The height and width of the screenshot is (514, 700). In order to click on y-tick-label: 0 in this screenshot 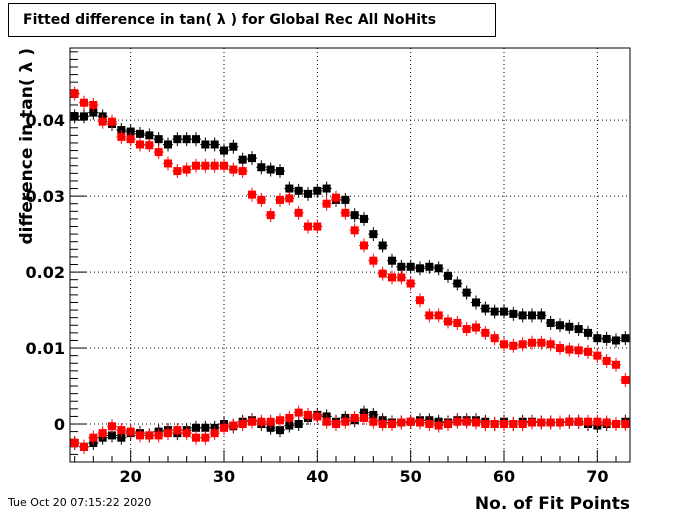, I will do `click(59, 424)`.